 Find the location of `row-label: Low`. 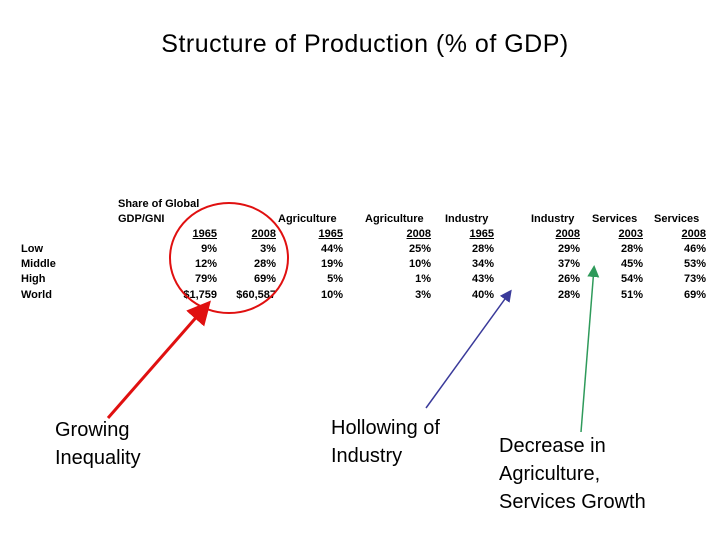

row-label: Low is located at coordinates (32, 249).